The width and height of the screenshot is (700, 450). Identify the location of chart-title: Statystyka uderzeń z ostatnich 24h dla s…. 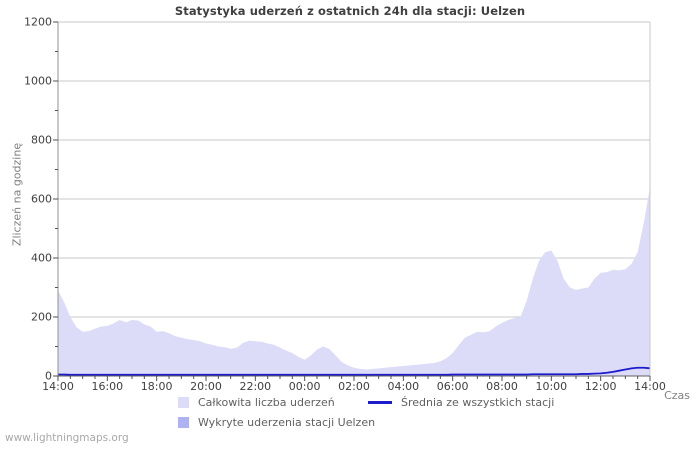
(350, 11).